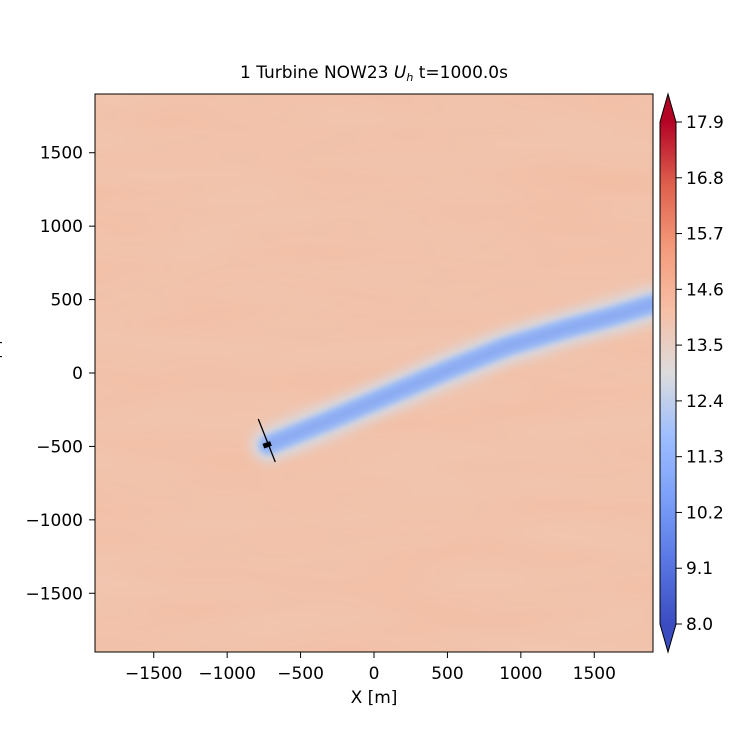 Image resolution: width=750 pixels, height=750 pixels. I want to click on colorbar-tick-label: 15.7, so click(705, 235).